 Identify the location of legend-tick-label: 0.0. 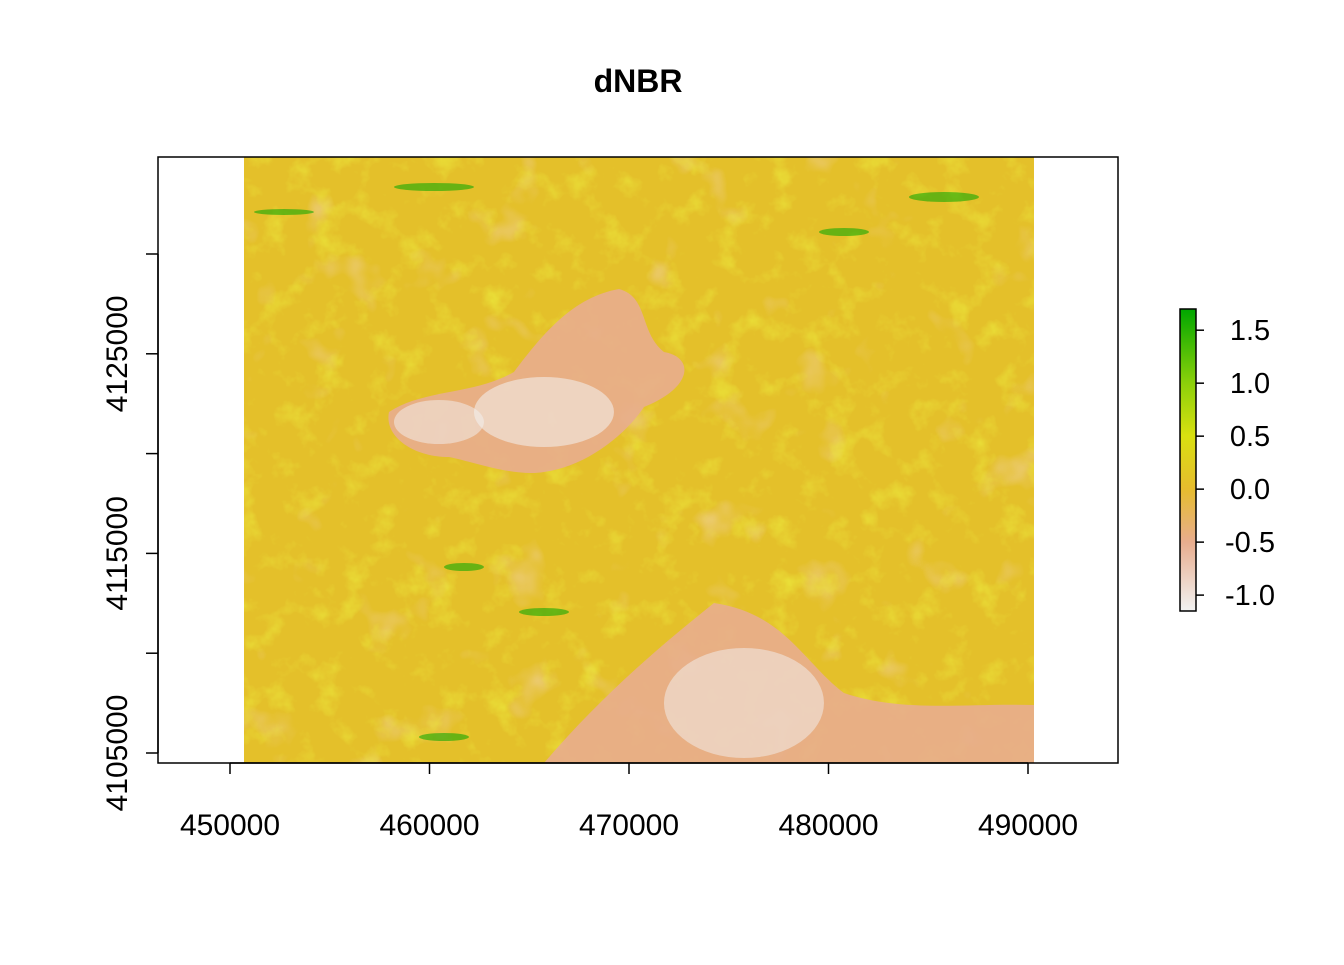
(1250, 490).